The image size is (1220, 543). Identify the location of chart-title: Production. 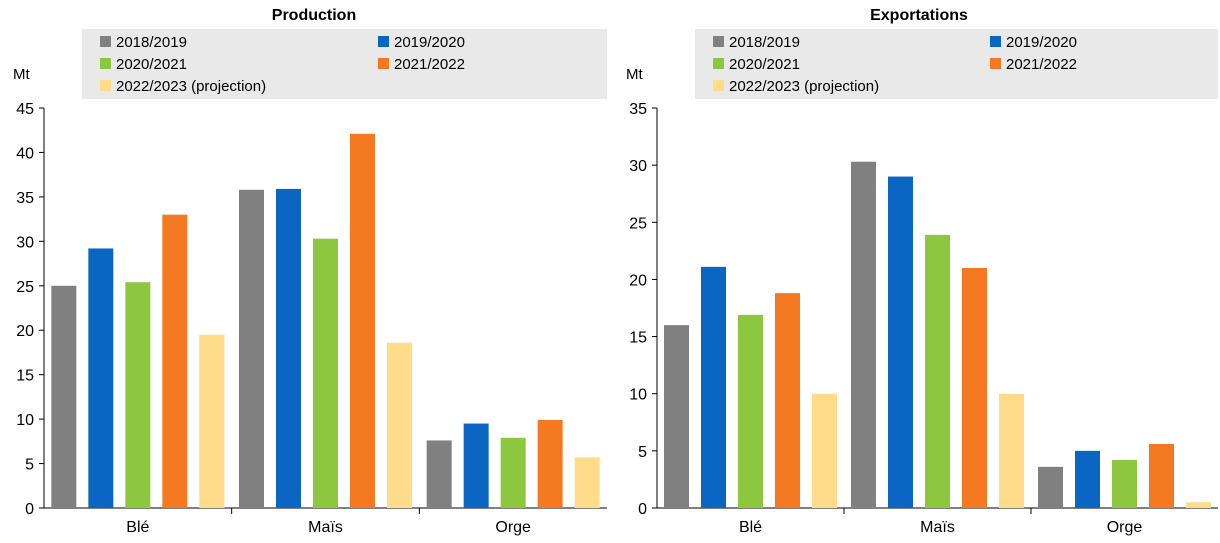
(314, 15).